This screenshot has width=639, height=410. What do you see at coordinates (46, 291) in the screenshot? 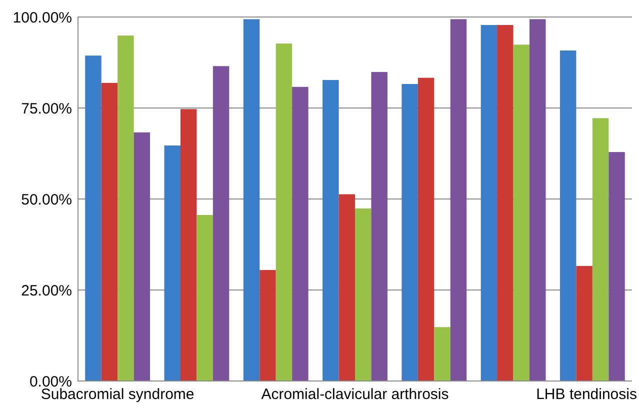
I see `y-tick-label: 25.00%` at bounding box center [46, 291].